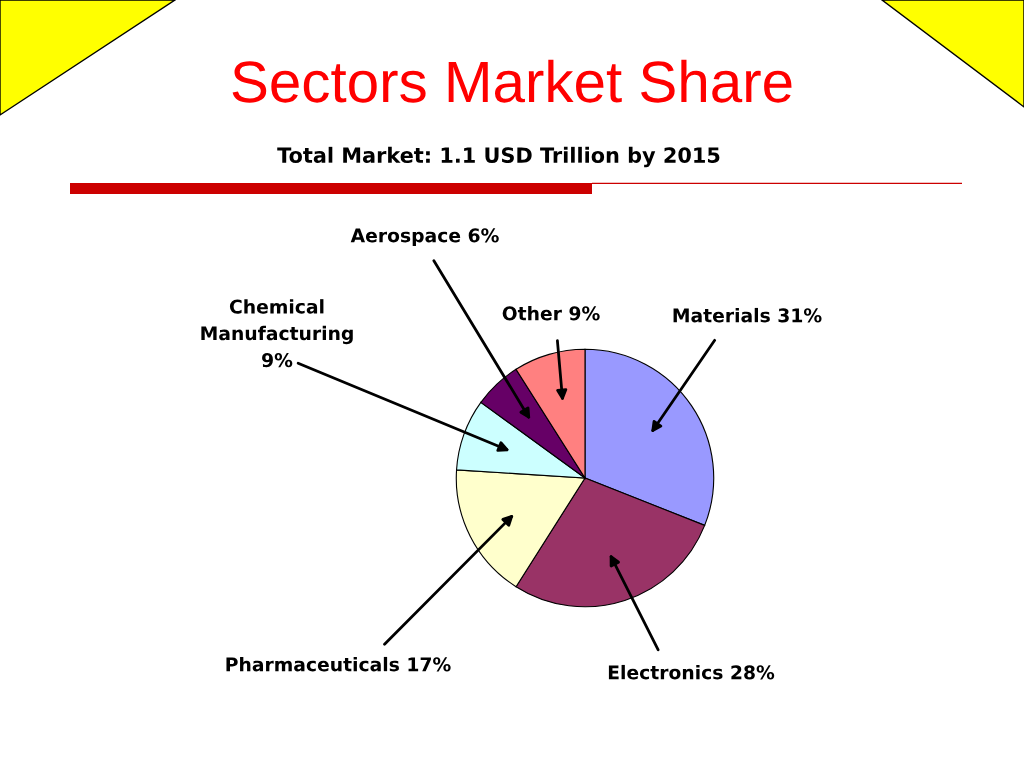 This screenshot has width=1024, height=768. What do you see at coordinates (424, 237) in the screenshot?
I see `slice-label: Aerospace 6%` at bounding box center [424, 237].